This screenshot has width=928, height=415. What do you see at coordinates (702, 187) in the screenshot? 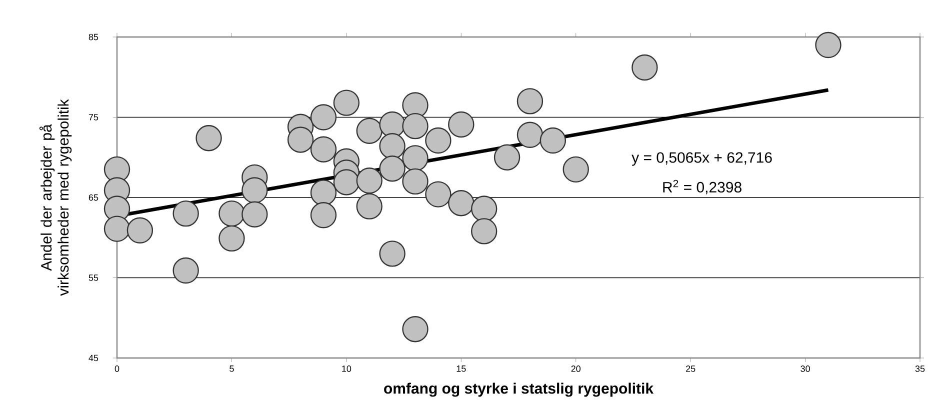
I see `annotation: R$^{2}$ = 0,2398` at bounding box center [702, 187].